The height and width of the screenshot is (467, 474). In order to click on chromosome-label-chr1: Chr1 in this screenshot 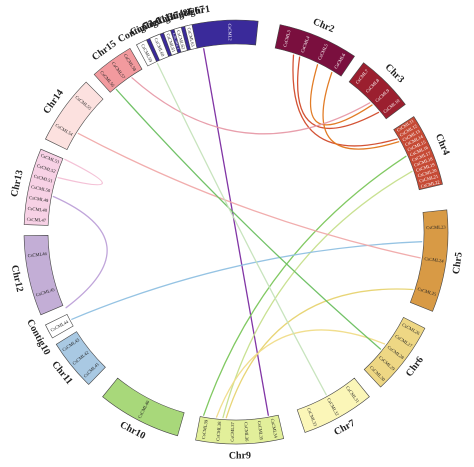, I will do `click(199, 11)`.